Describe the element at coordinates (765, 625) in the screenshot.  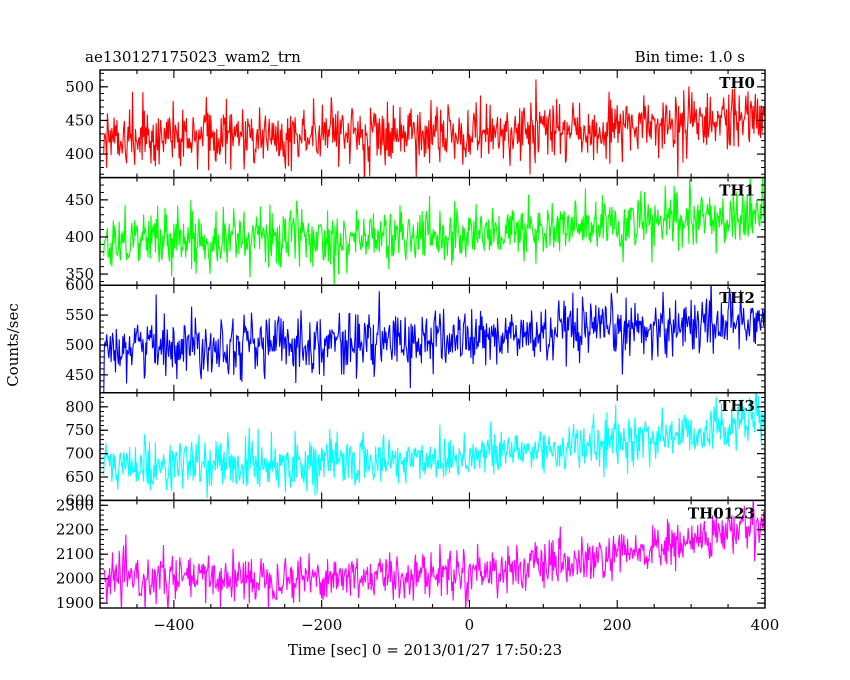
I see `x-tick-label: 400` at that location.